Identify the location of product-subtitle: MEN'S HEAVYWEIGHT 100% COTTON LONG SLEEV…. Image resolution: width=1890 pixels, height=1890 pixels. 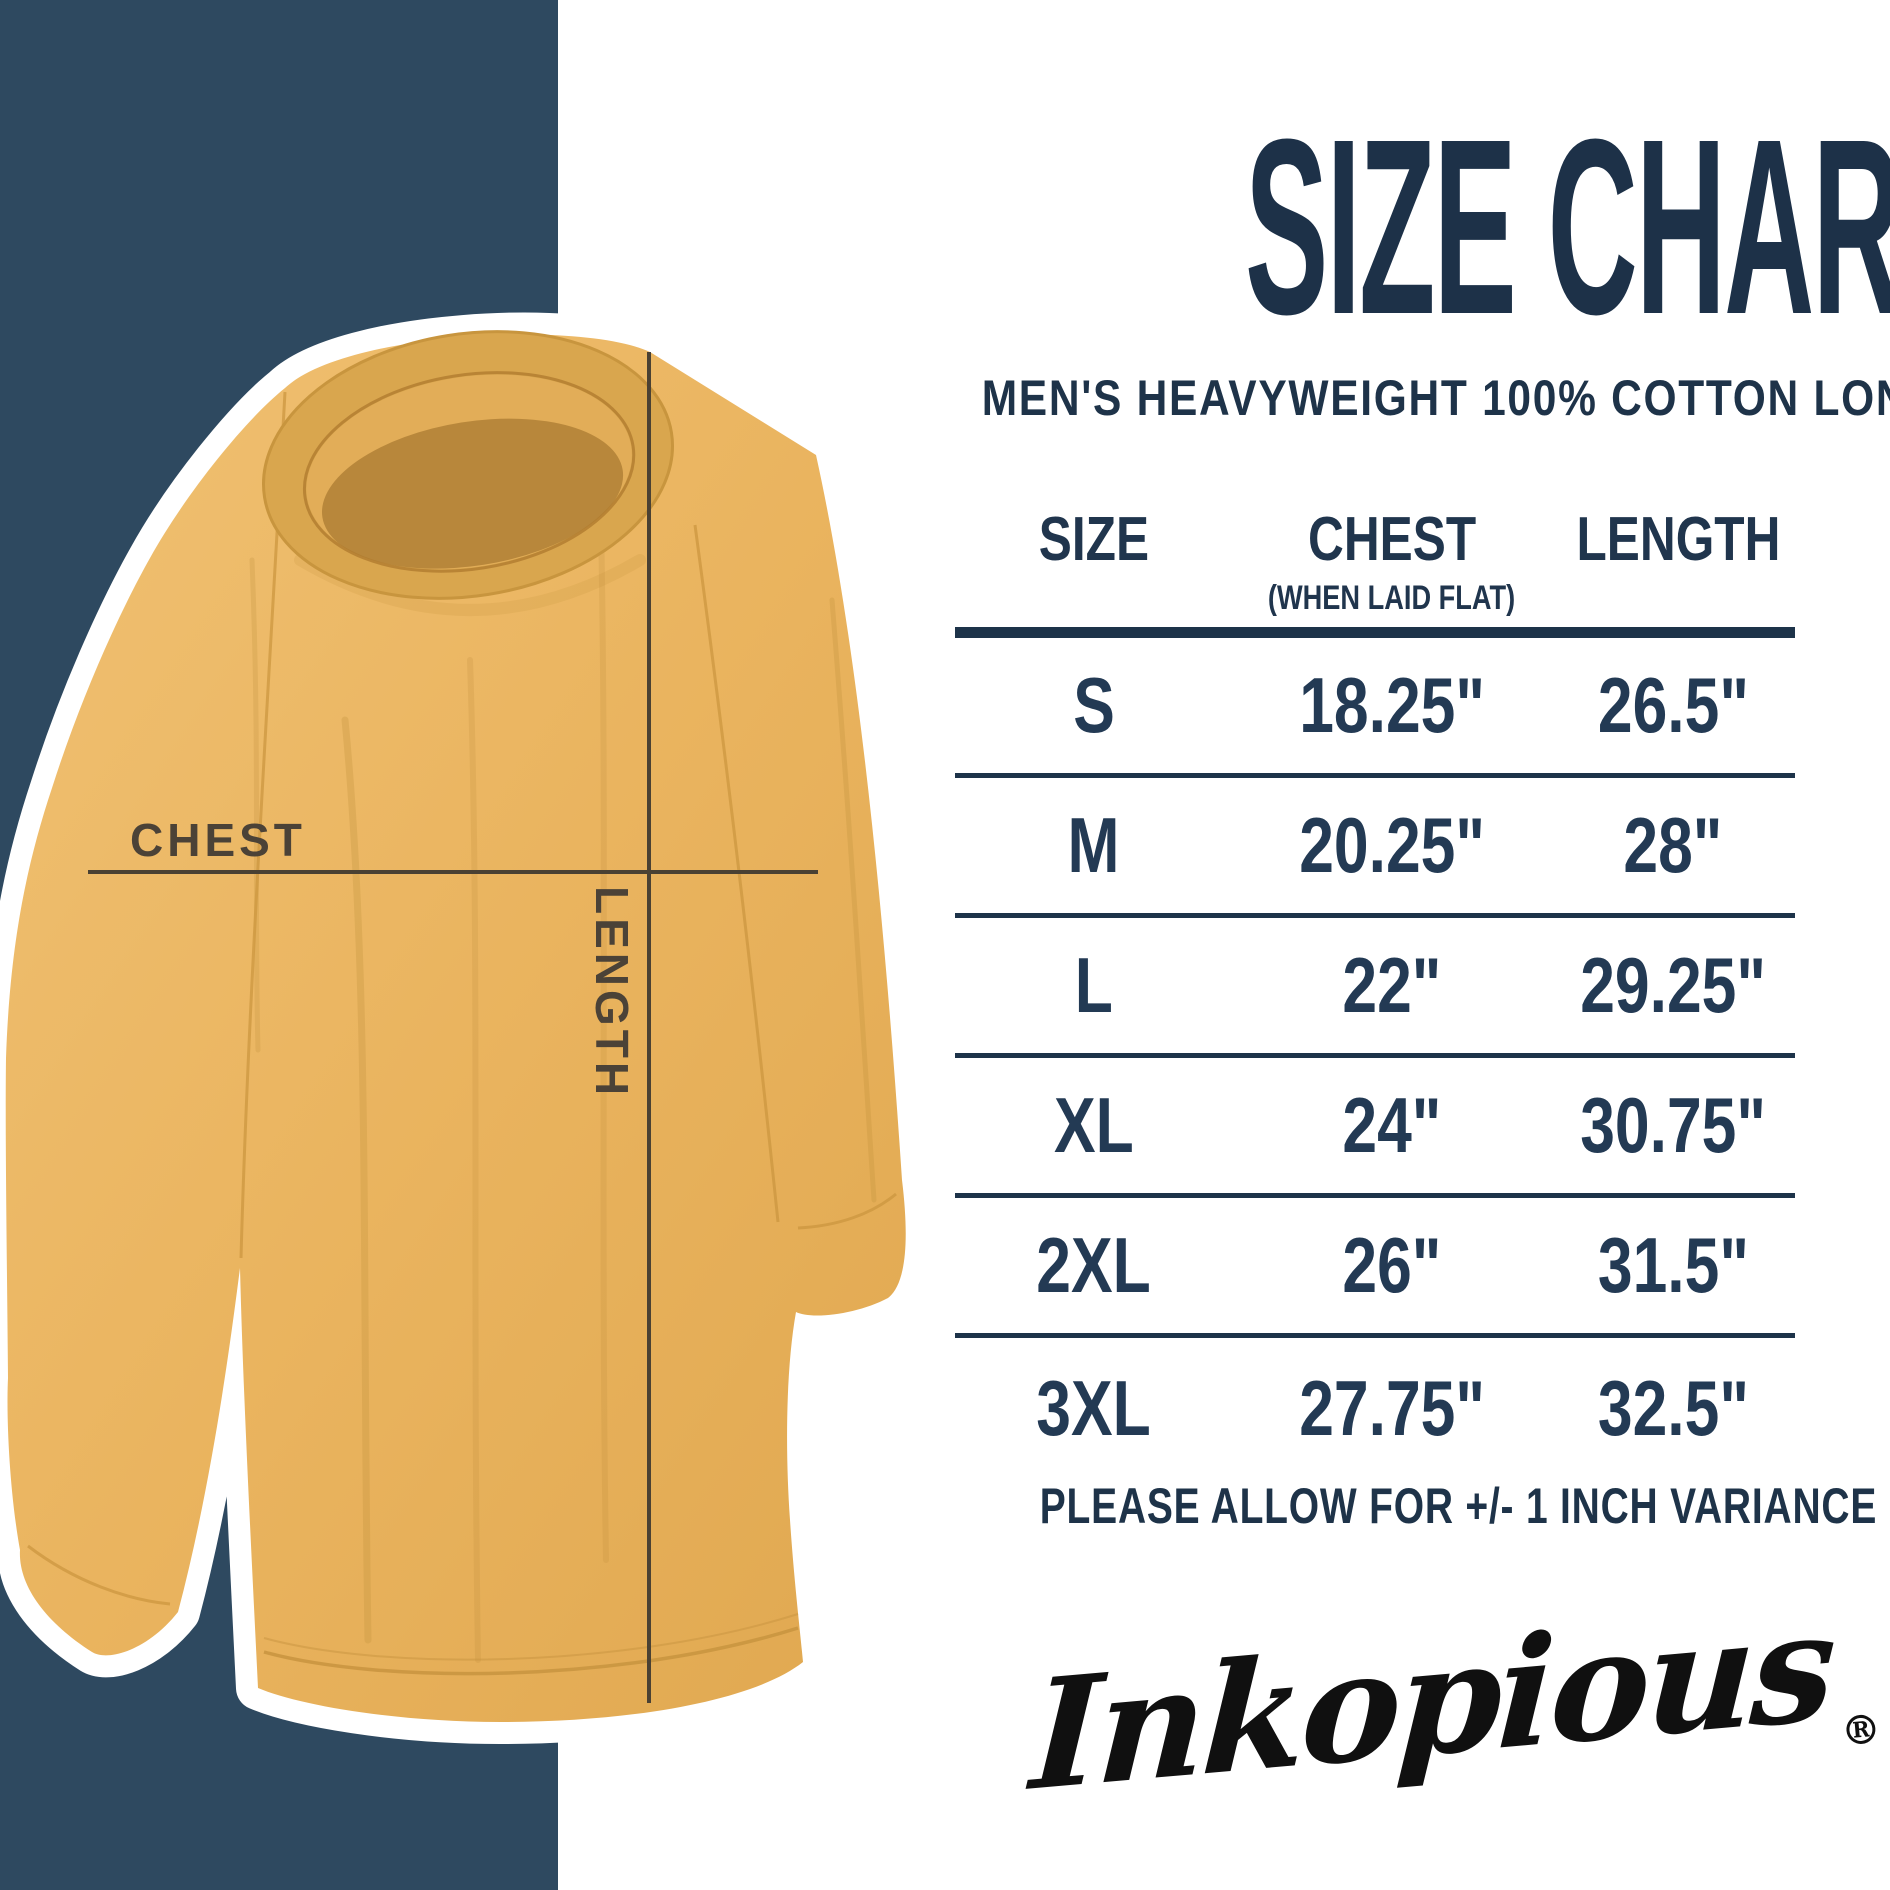
(1435, 398).